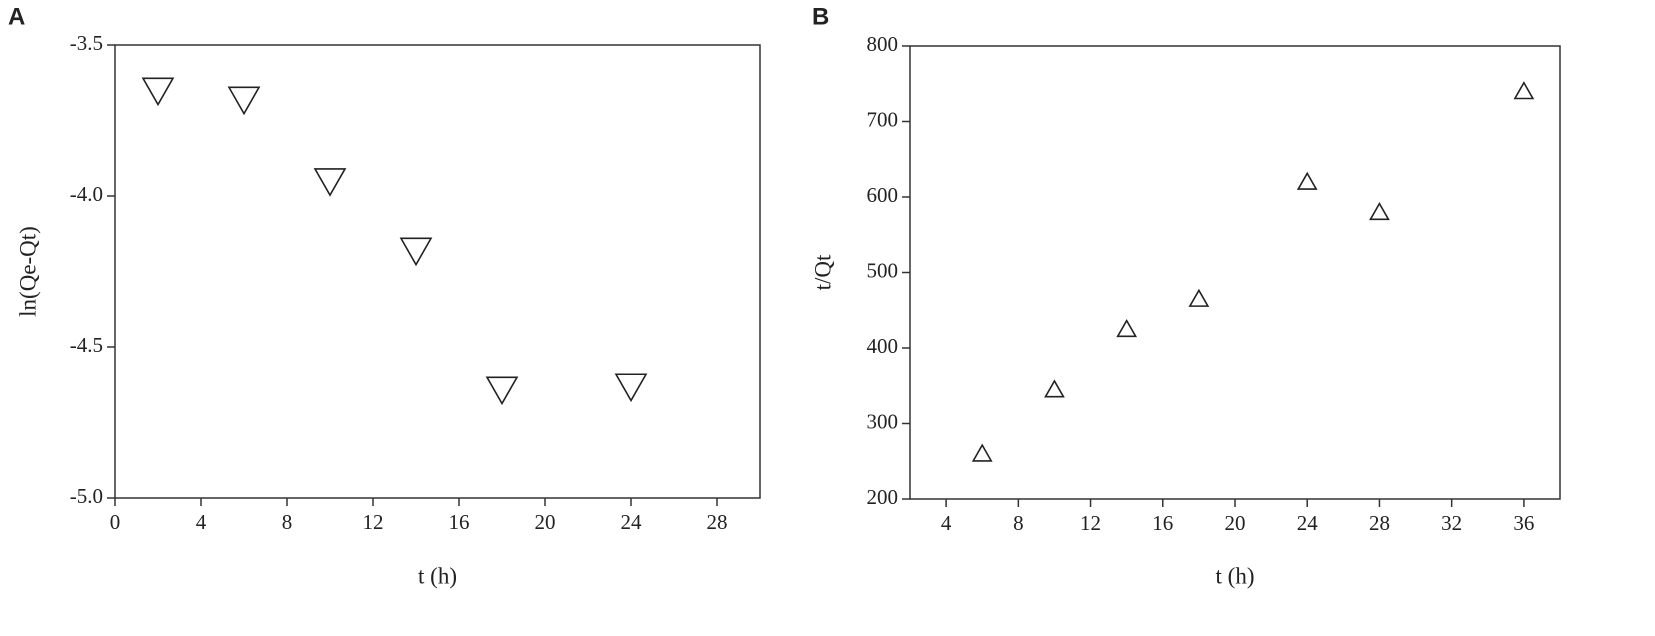 The height and width of the screenshot is (636, 1655). I want to click on y-tick-label: 700, so click(883, 119).